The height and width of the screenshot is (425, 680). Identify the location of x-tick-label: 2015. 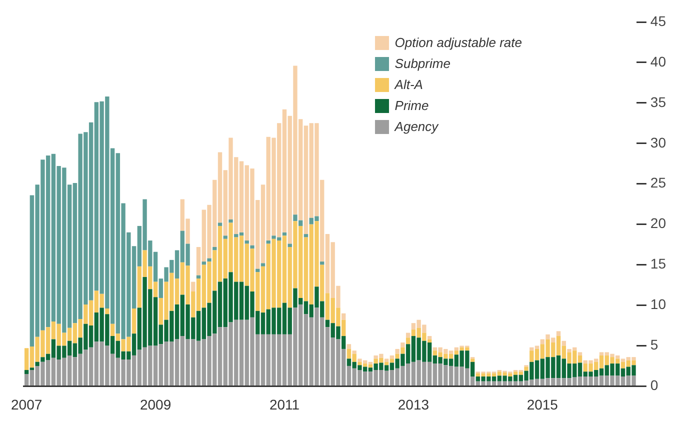
(542, 404).